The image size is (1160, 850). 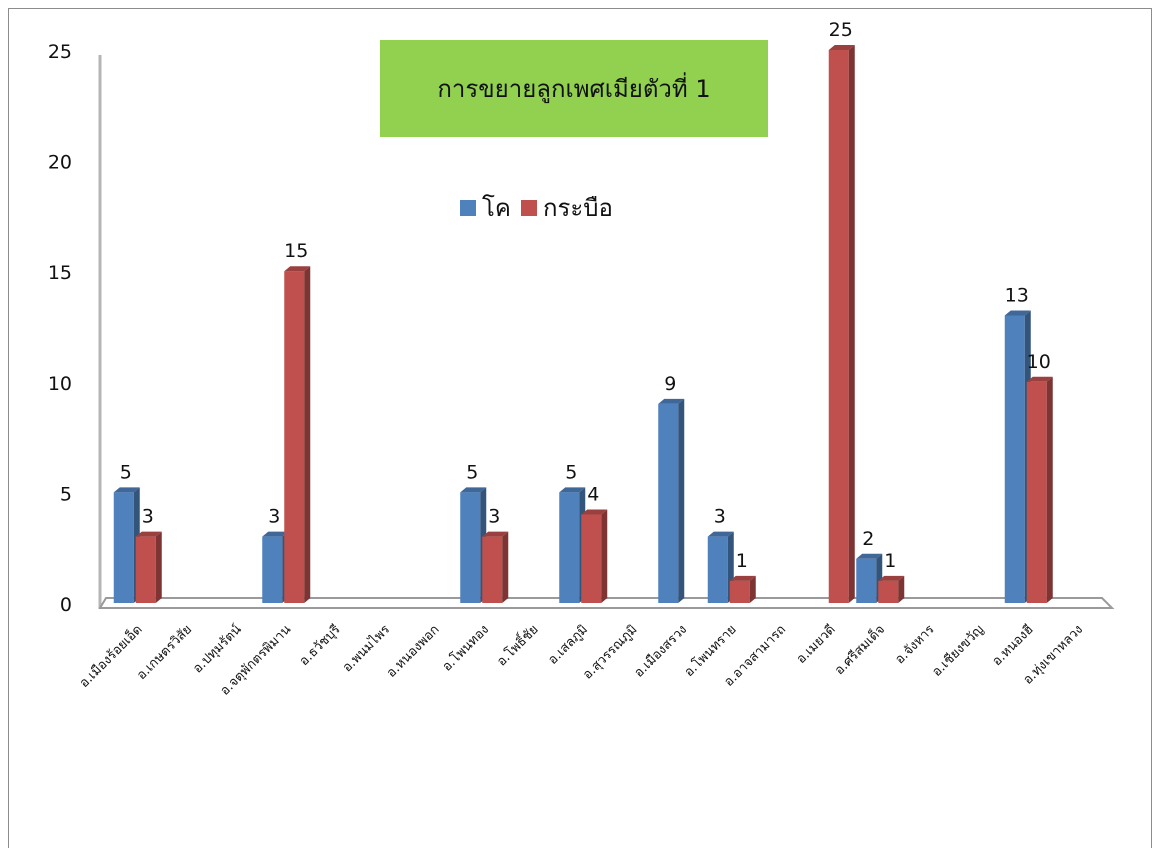 I want to click on x-tick-label: อ.หนองพอก, so click(x=413, y=651).